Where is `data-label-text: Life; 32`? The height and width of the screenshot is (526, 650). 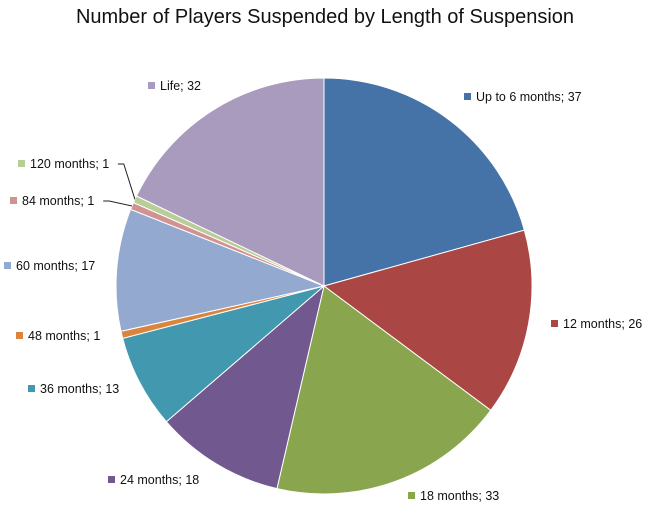 data-label-text: Life; 32 is located at coordinates (180, 86).